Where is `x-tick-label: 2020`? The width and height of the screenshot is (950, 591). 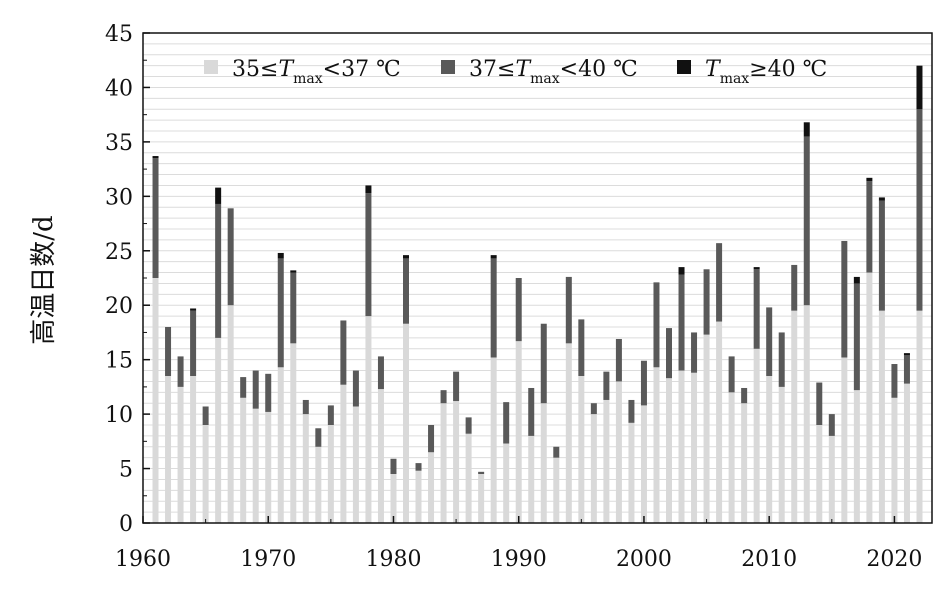 x-tick-label: 2020 is located at coordinates (894, 559).